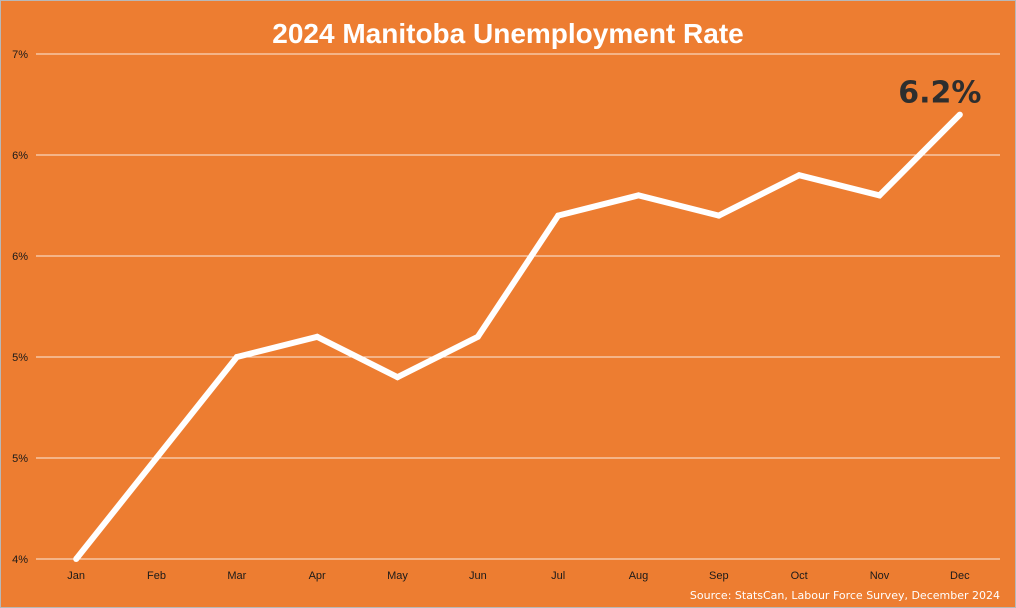  Describe the element at coordinates (477, 336) in the screenshot. I see `data-point-jun` at that location.